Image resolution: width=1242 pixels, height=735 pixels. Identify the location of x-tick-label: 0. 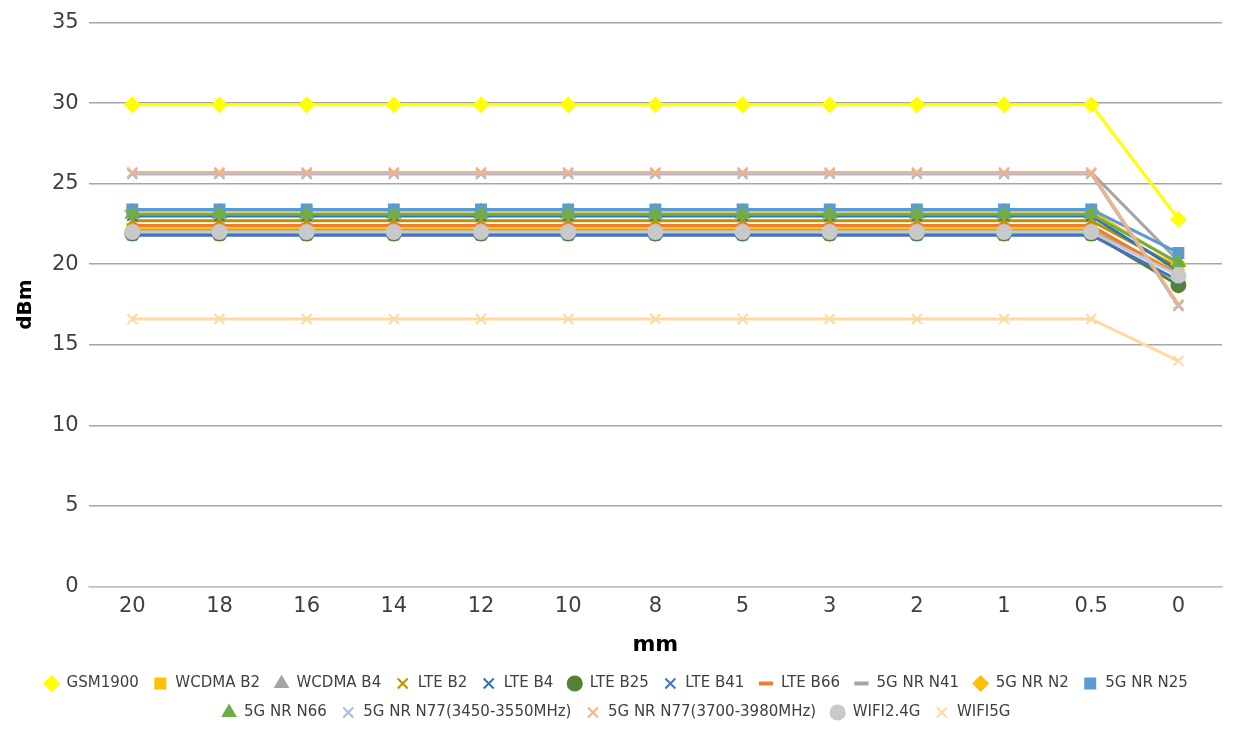
(1178, 605).